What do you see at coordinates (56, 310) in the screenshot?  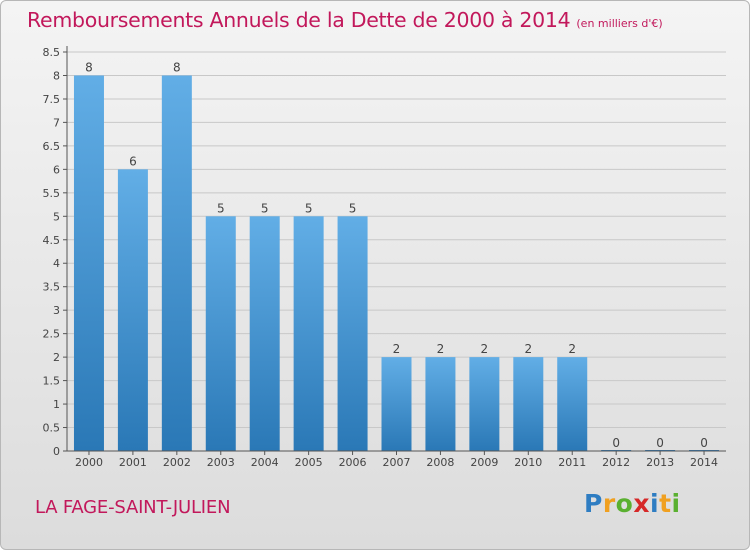 I see `y-tick-label: 3` at bounding box center [56, 310].